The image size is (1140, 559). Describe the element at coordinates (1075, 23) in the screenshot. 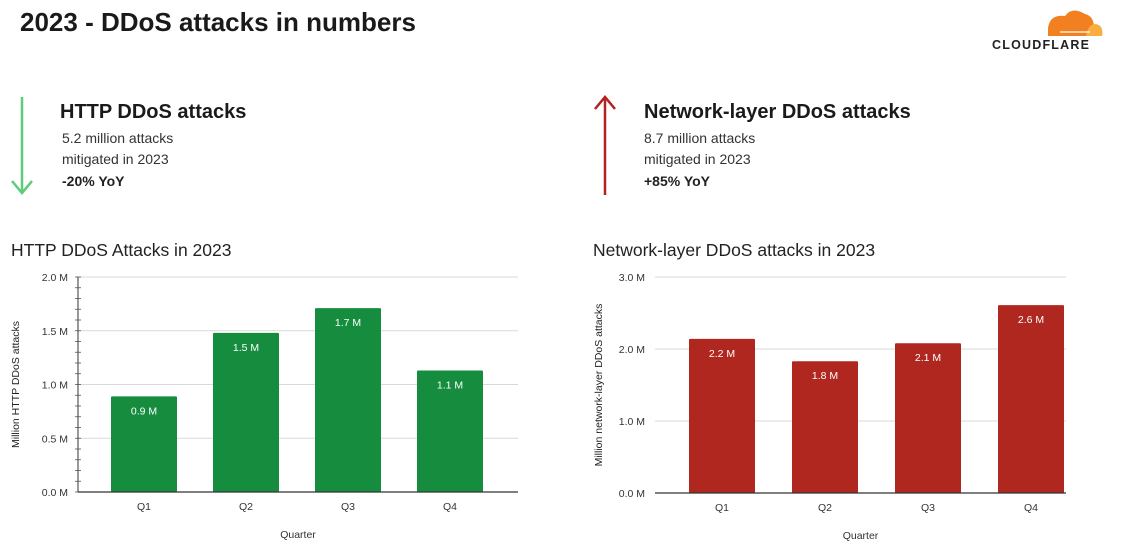

I see `cloud-icon` at that location.